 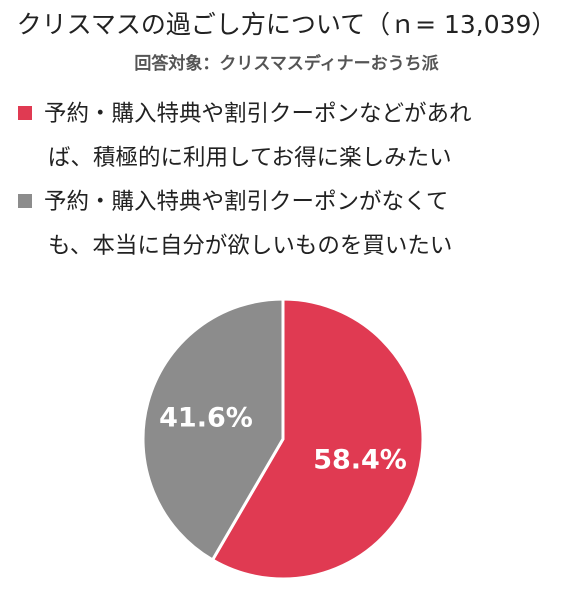 I want to click on chart-subtitle: 回答対象：クリスマスディナーおうち派, so click(x=286, y=64).